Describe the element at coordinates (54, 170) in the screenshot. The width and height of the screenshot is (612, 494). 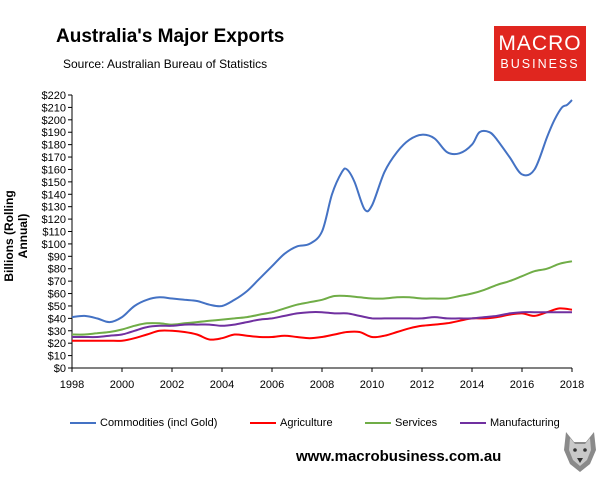
I see `y-tick-label: $160` at that location.